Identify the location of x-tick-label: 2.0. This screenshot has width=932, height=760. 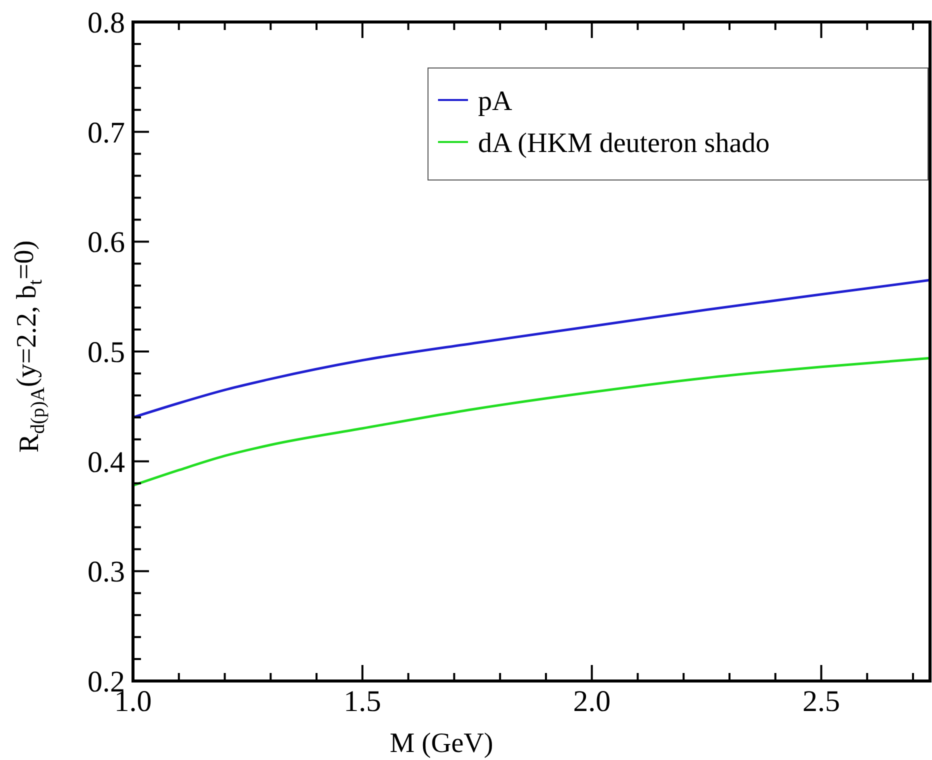
(592, 701).